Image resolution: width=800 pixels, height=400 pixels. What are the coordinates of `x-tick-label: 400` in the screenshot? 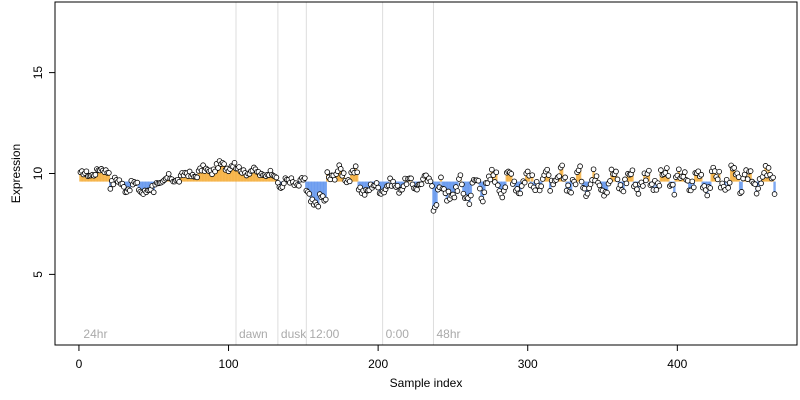 It's located at (677, 364).